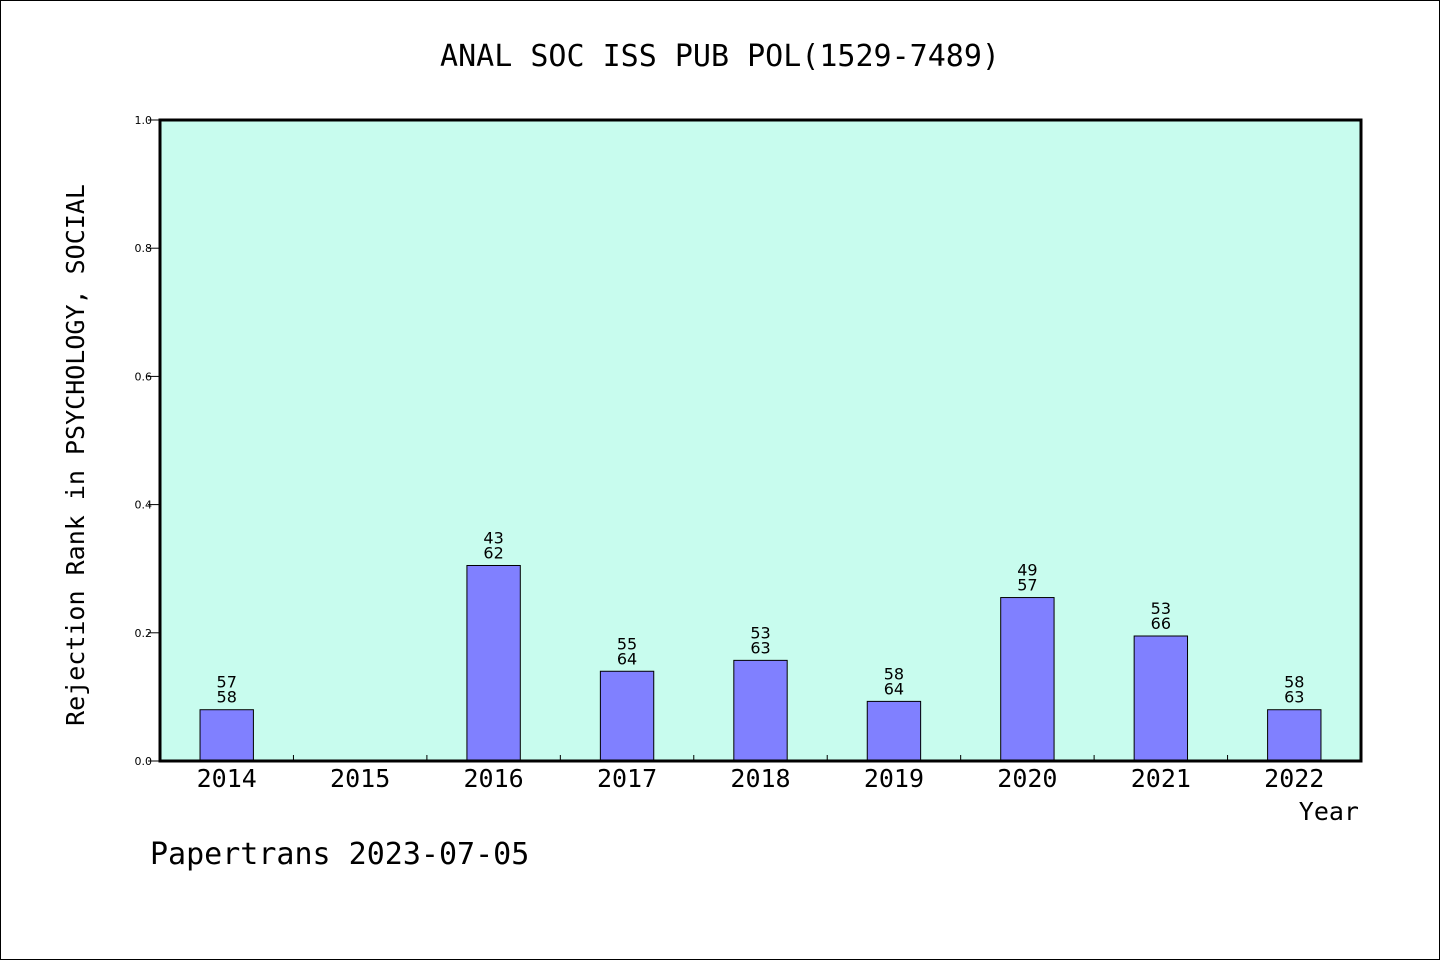 The image size is (1440, 960). What do you see at coordinates (144, 120) in the screenshot?
I see `y-tick-label: 1.0` at bounding box center [144, 120].